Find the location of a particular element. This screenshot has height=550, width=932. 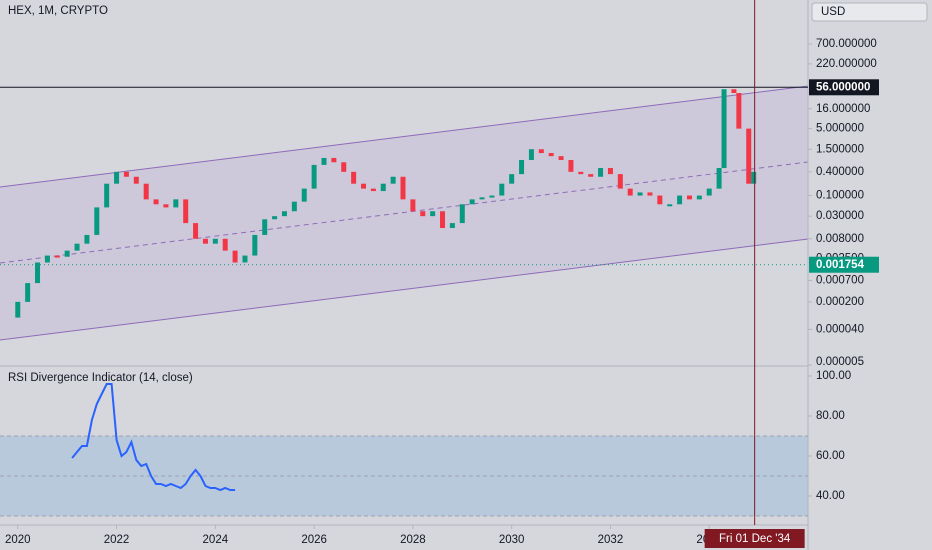

x-tick-label: 2032 is located at coordinates (611, 540).